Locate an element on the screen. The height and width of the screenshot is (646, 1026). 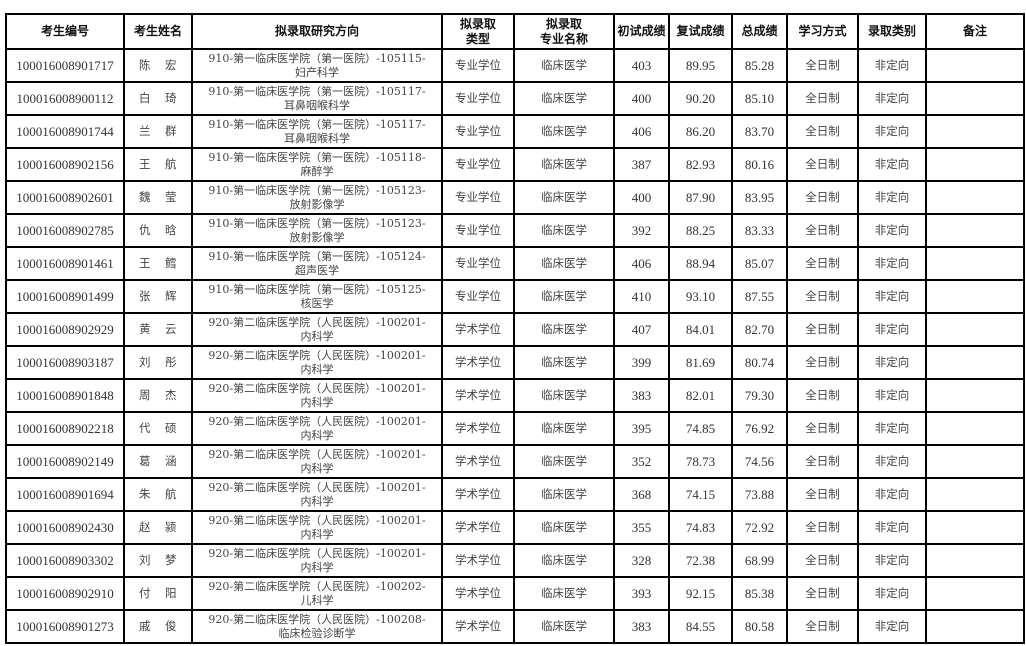
header-total-score: 总成绩 is located at coordinates (759, 31).